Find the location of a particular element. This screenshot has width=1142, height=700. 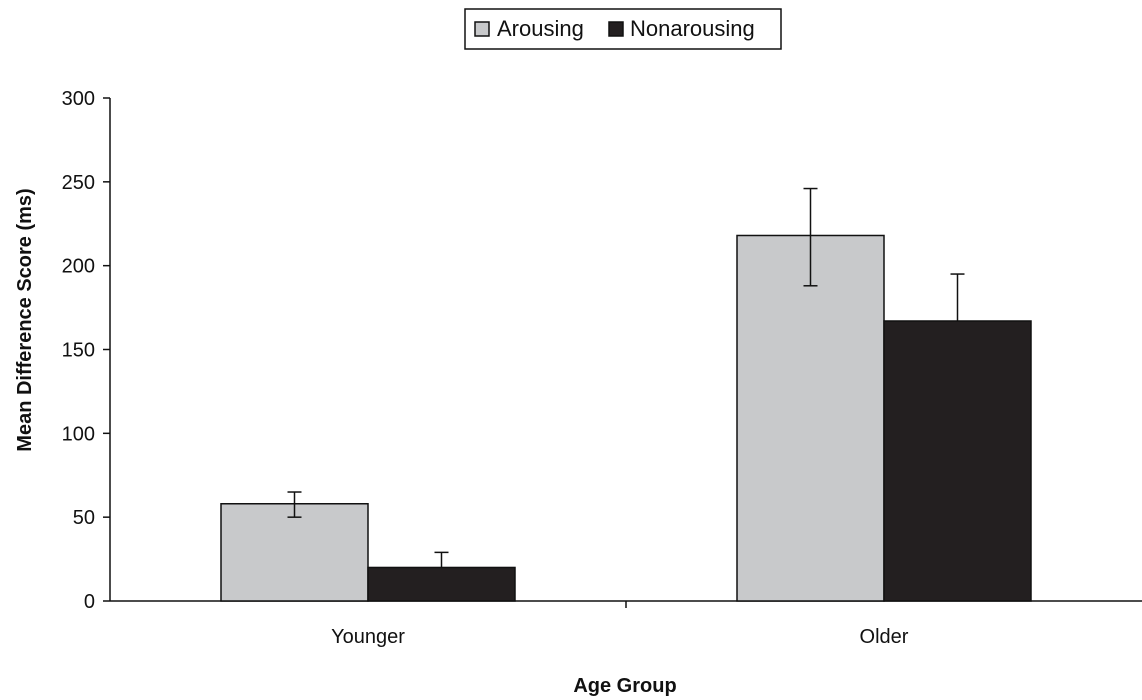

x-axis-title: Age Group is located at coordinates (624, 686).